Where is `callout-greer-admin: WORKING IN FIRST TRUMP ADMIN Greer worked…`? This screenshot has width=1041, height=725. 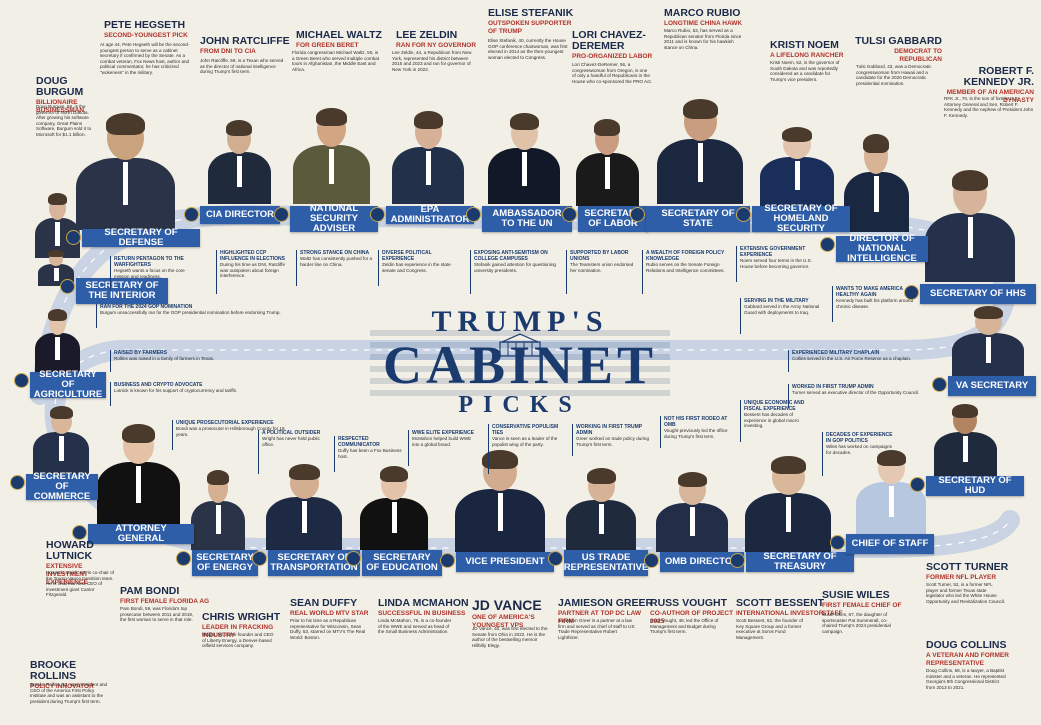
callout-greer-admin: WORKING IN FIRST TRUMP ADMIN Greer worked… is located at coordinates (613, 440).